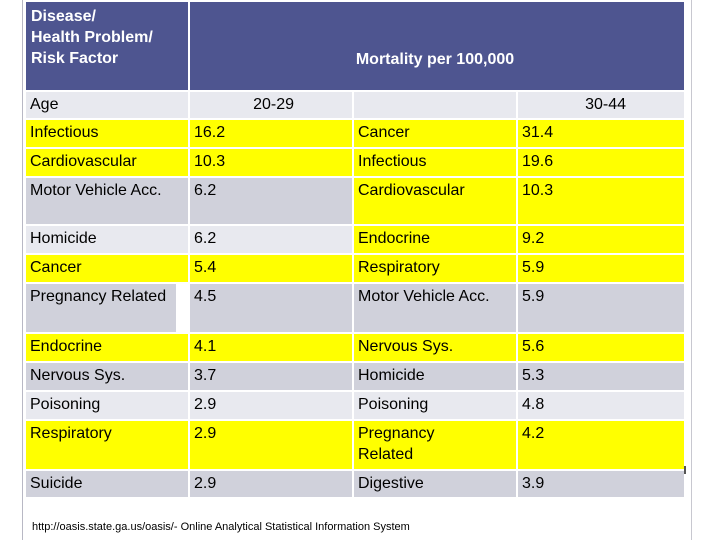 Image resolution: width=720 pixels, height=540 pixels. What do you see at coordinates (435, 347) in the screenshot?
I see `age-30-44-disease: Nervous Sys.` at bounding box center [435, 347].